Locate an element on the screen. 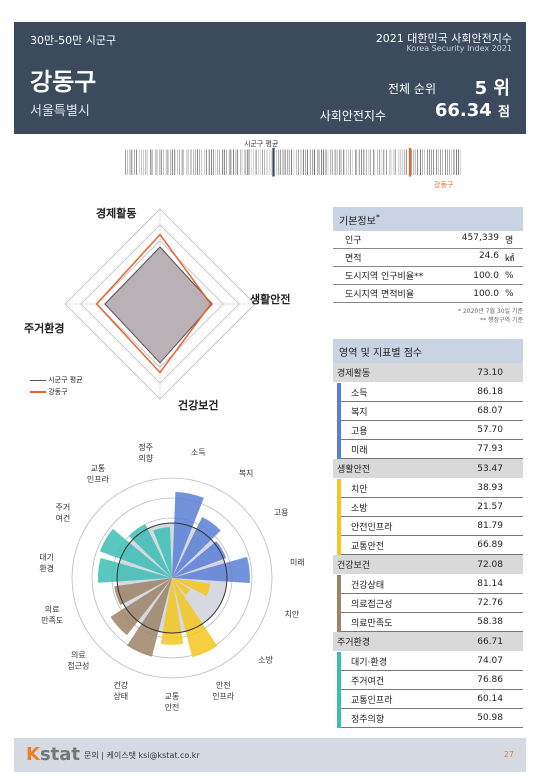  score-item-row: 안전인프라 81.79 is located at coordinates (428, 526).